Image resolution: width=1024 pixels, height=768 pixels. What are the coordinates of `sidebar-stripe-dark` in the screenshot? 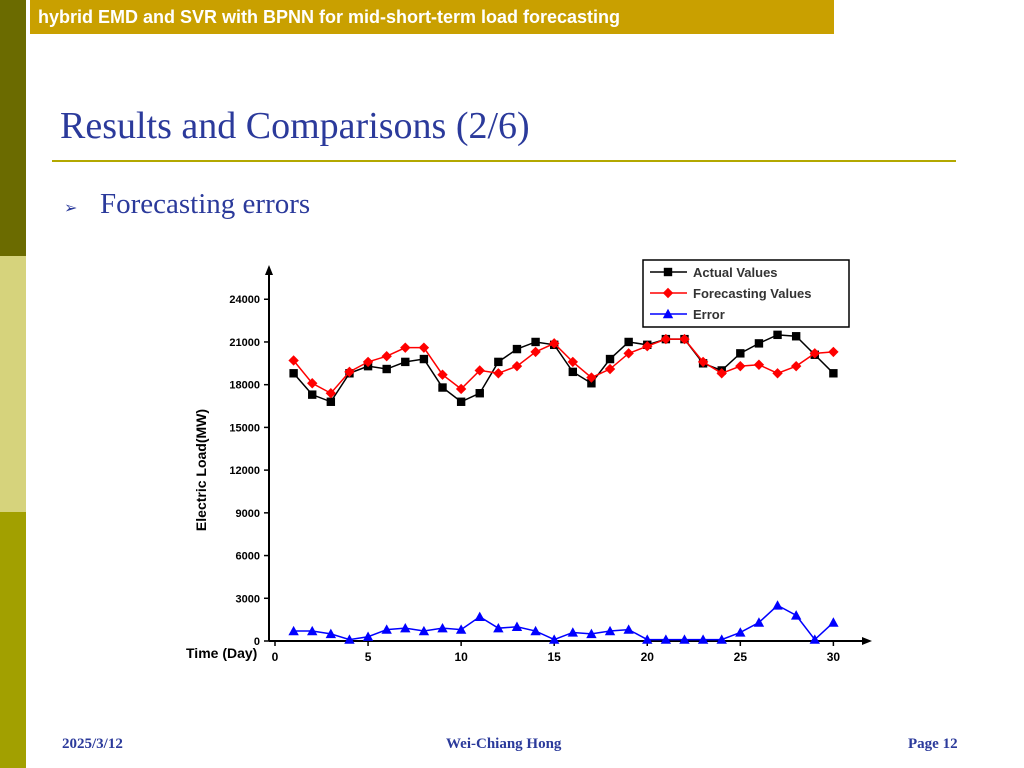 It's located at (13, 128).